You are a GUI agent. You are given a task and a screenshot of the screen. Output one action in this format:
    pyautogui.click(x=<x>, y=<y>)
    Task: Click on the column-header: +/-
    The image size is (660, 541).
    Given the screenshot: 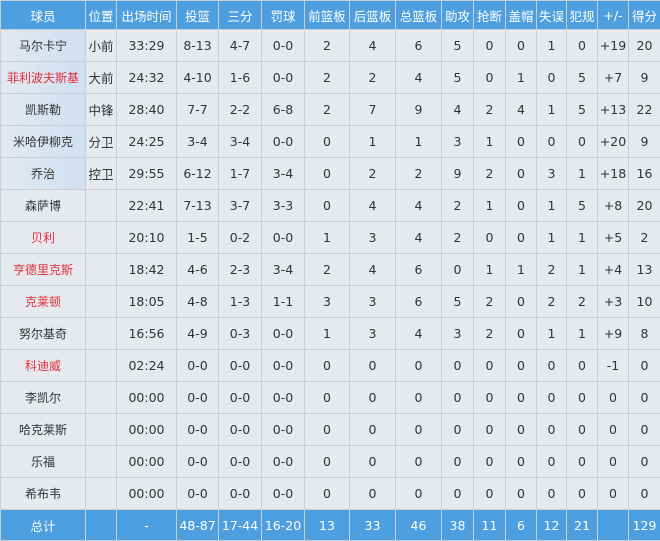 What is the action you would take?
    pyautogui.click(x=613, y=15)
    